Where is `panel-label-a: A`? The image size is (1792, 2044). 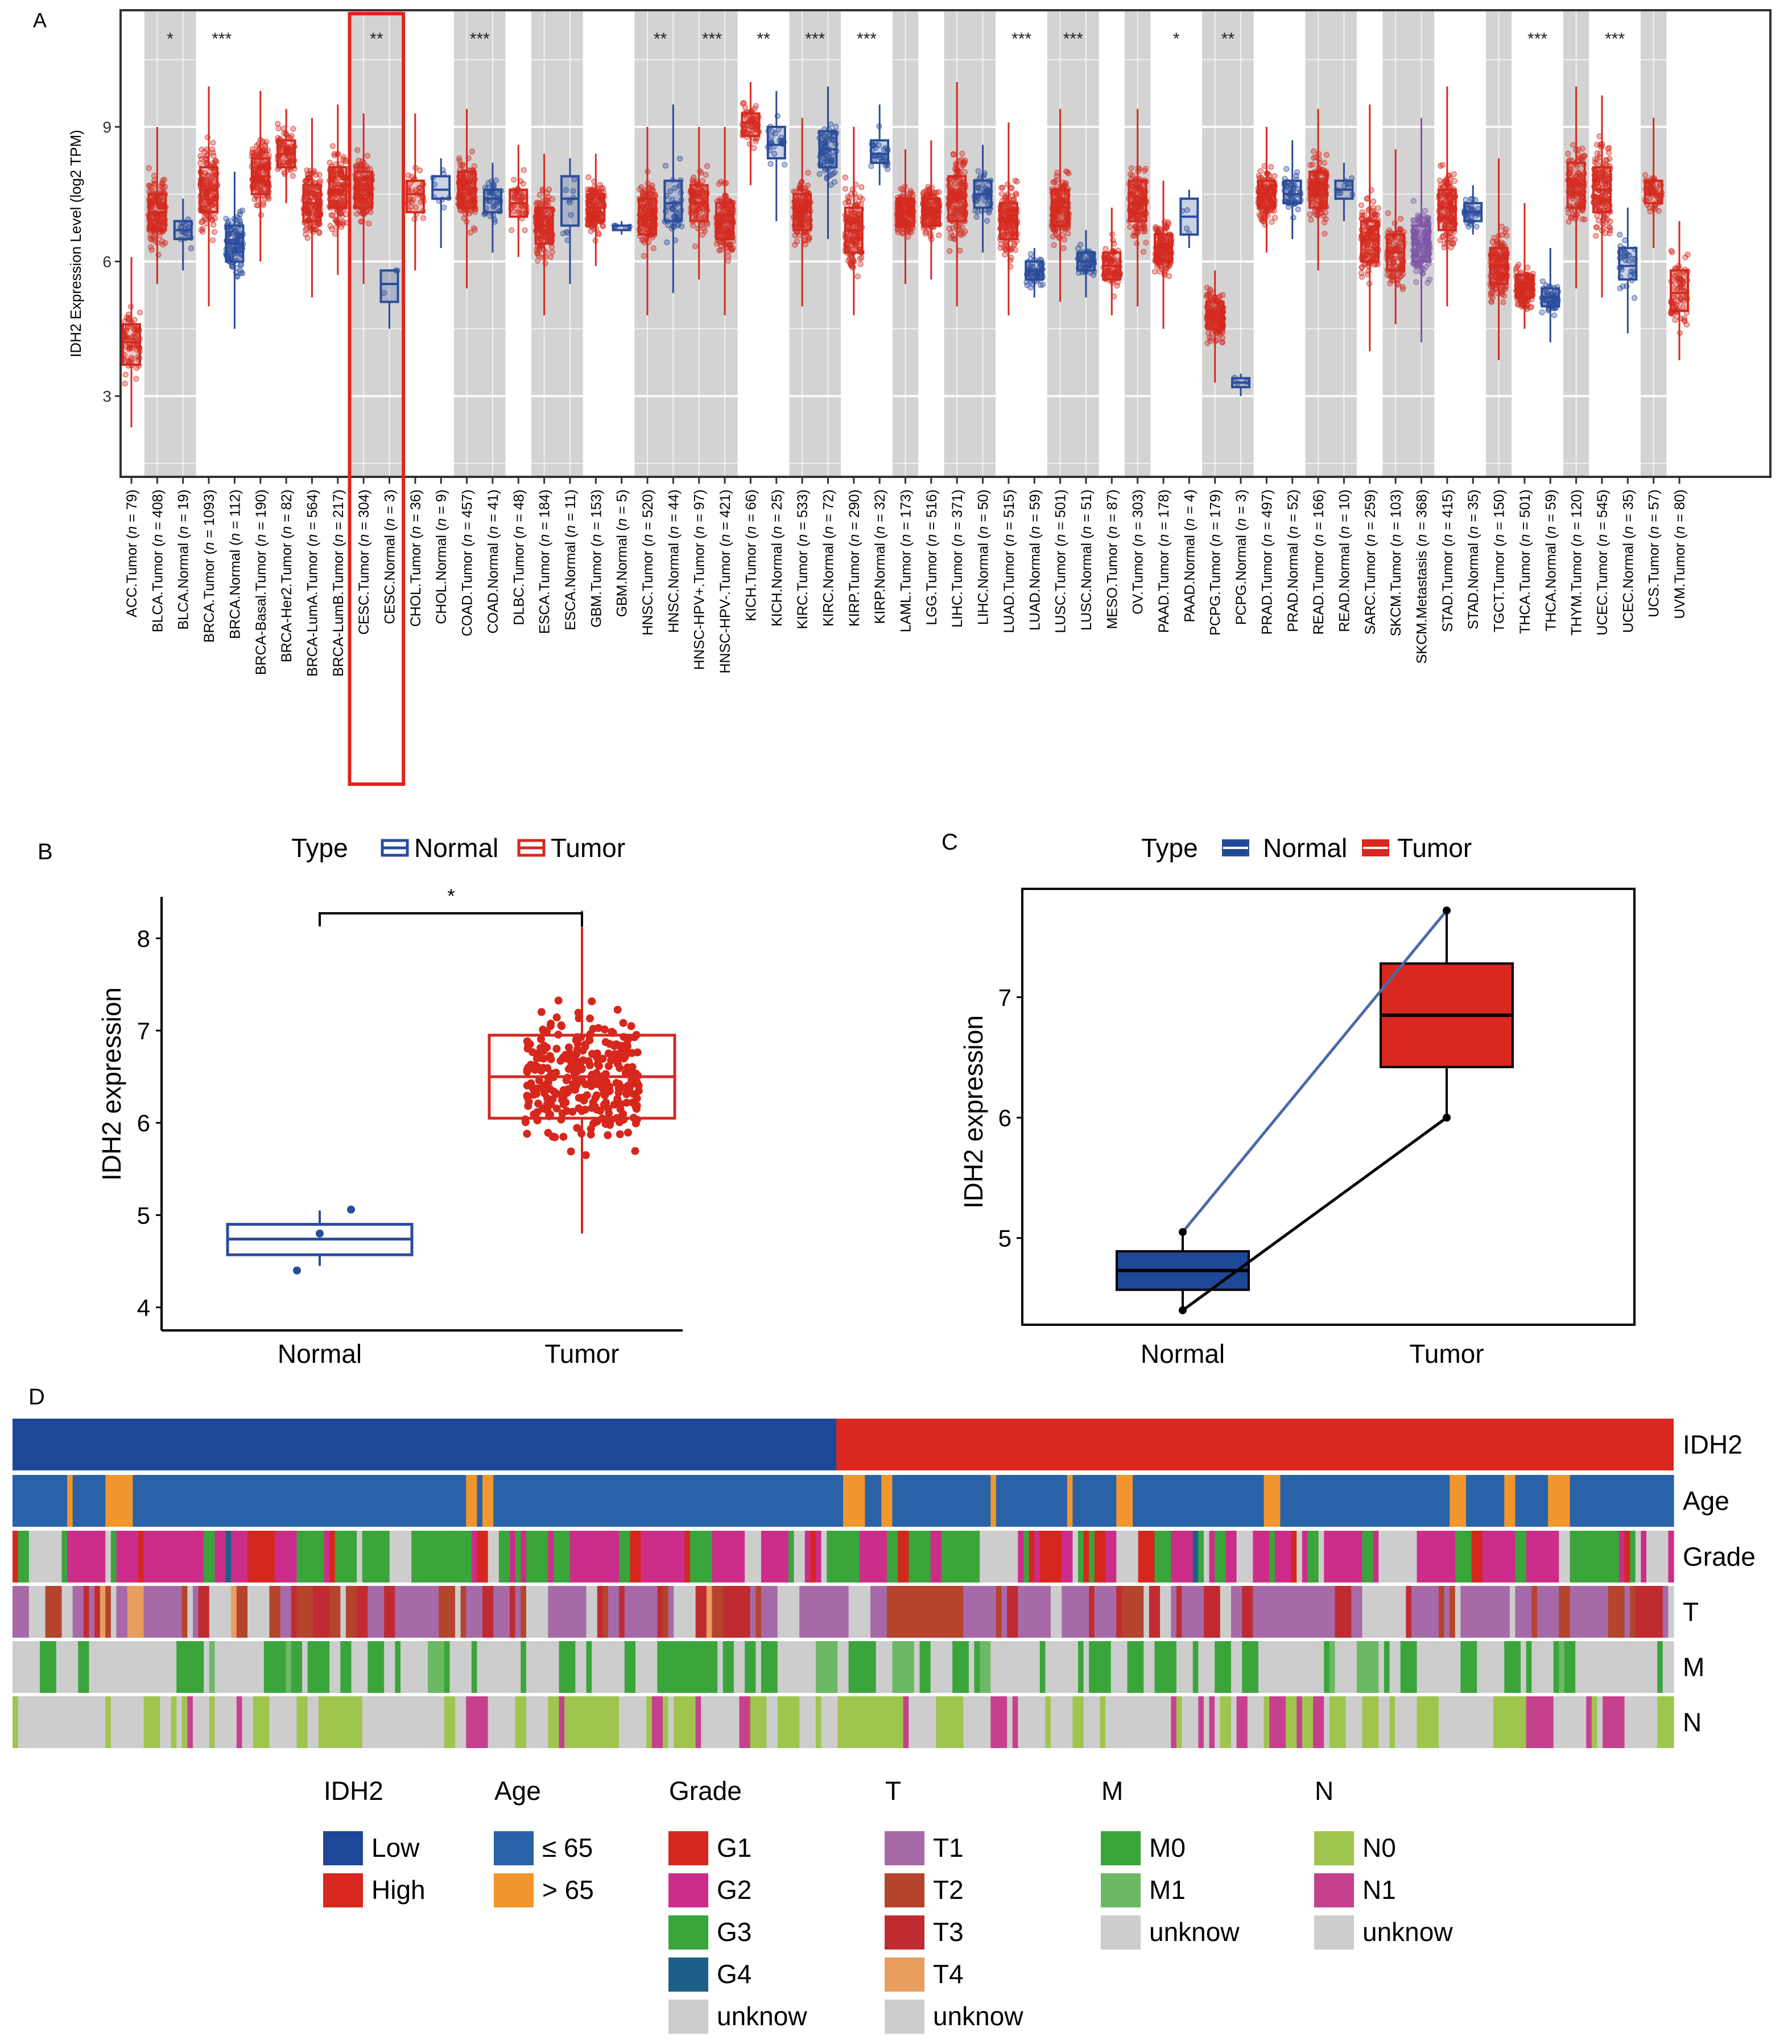 panel-label-a: A is located at coordinates (40, 20).